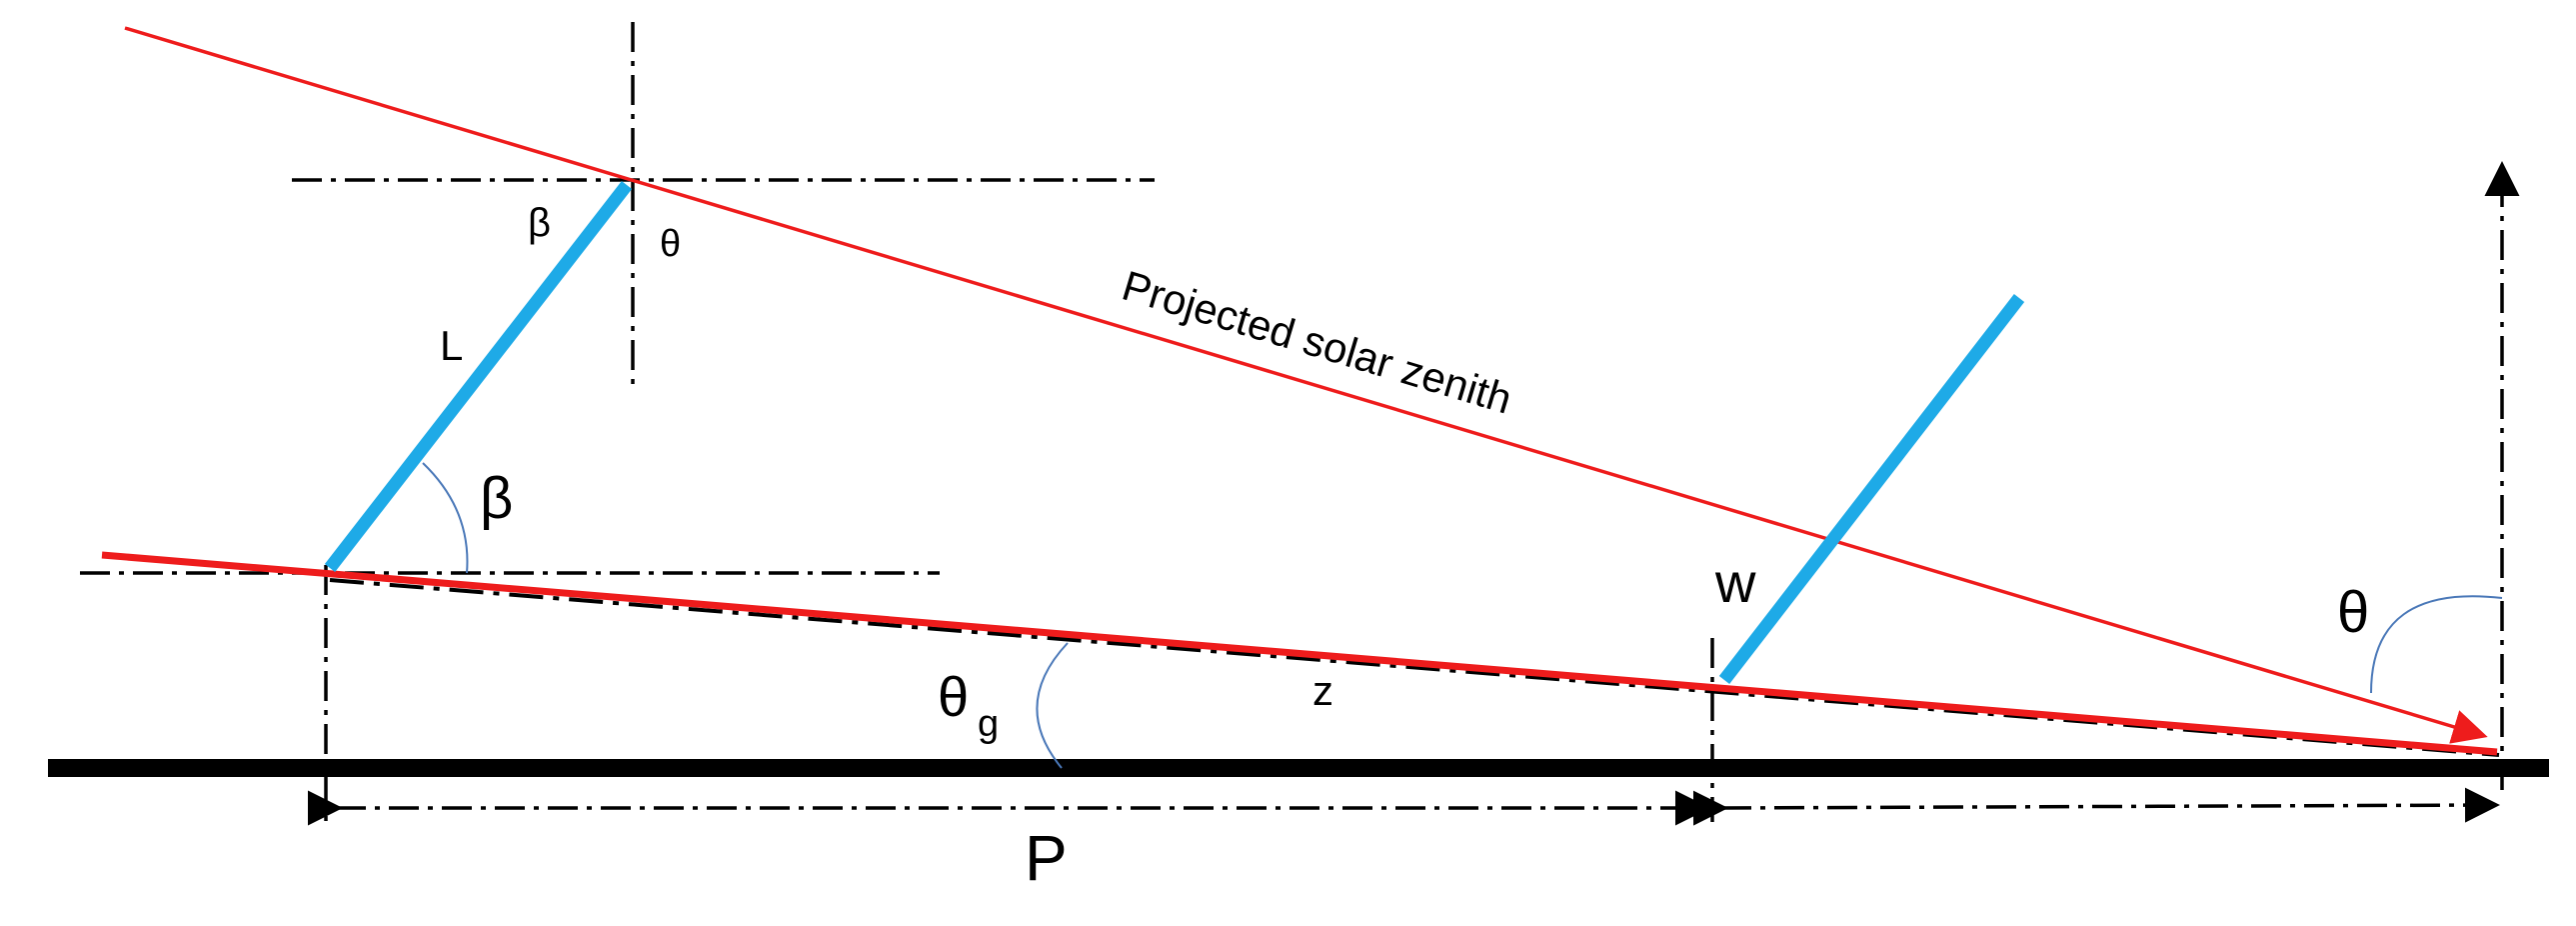 Image resolution: width=2576 pixels, height=926 pixels. I want to click on zenith-angle-arc, so click(2437, 644).